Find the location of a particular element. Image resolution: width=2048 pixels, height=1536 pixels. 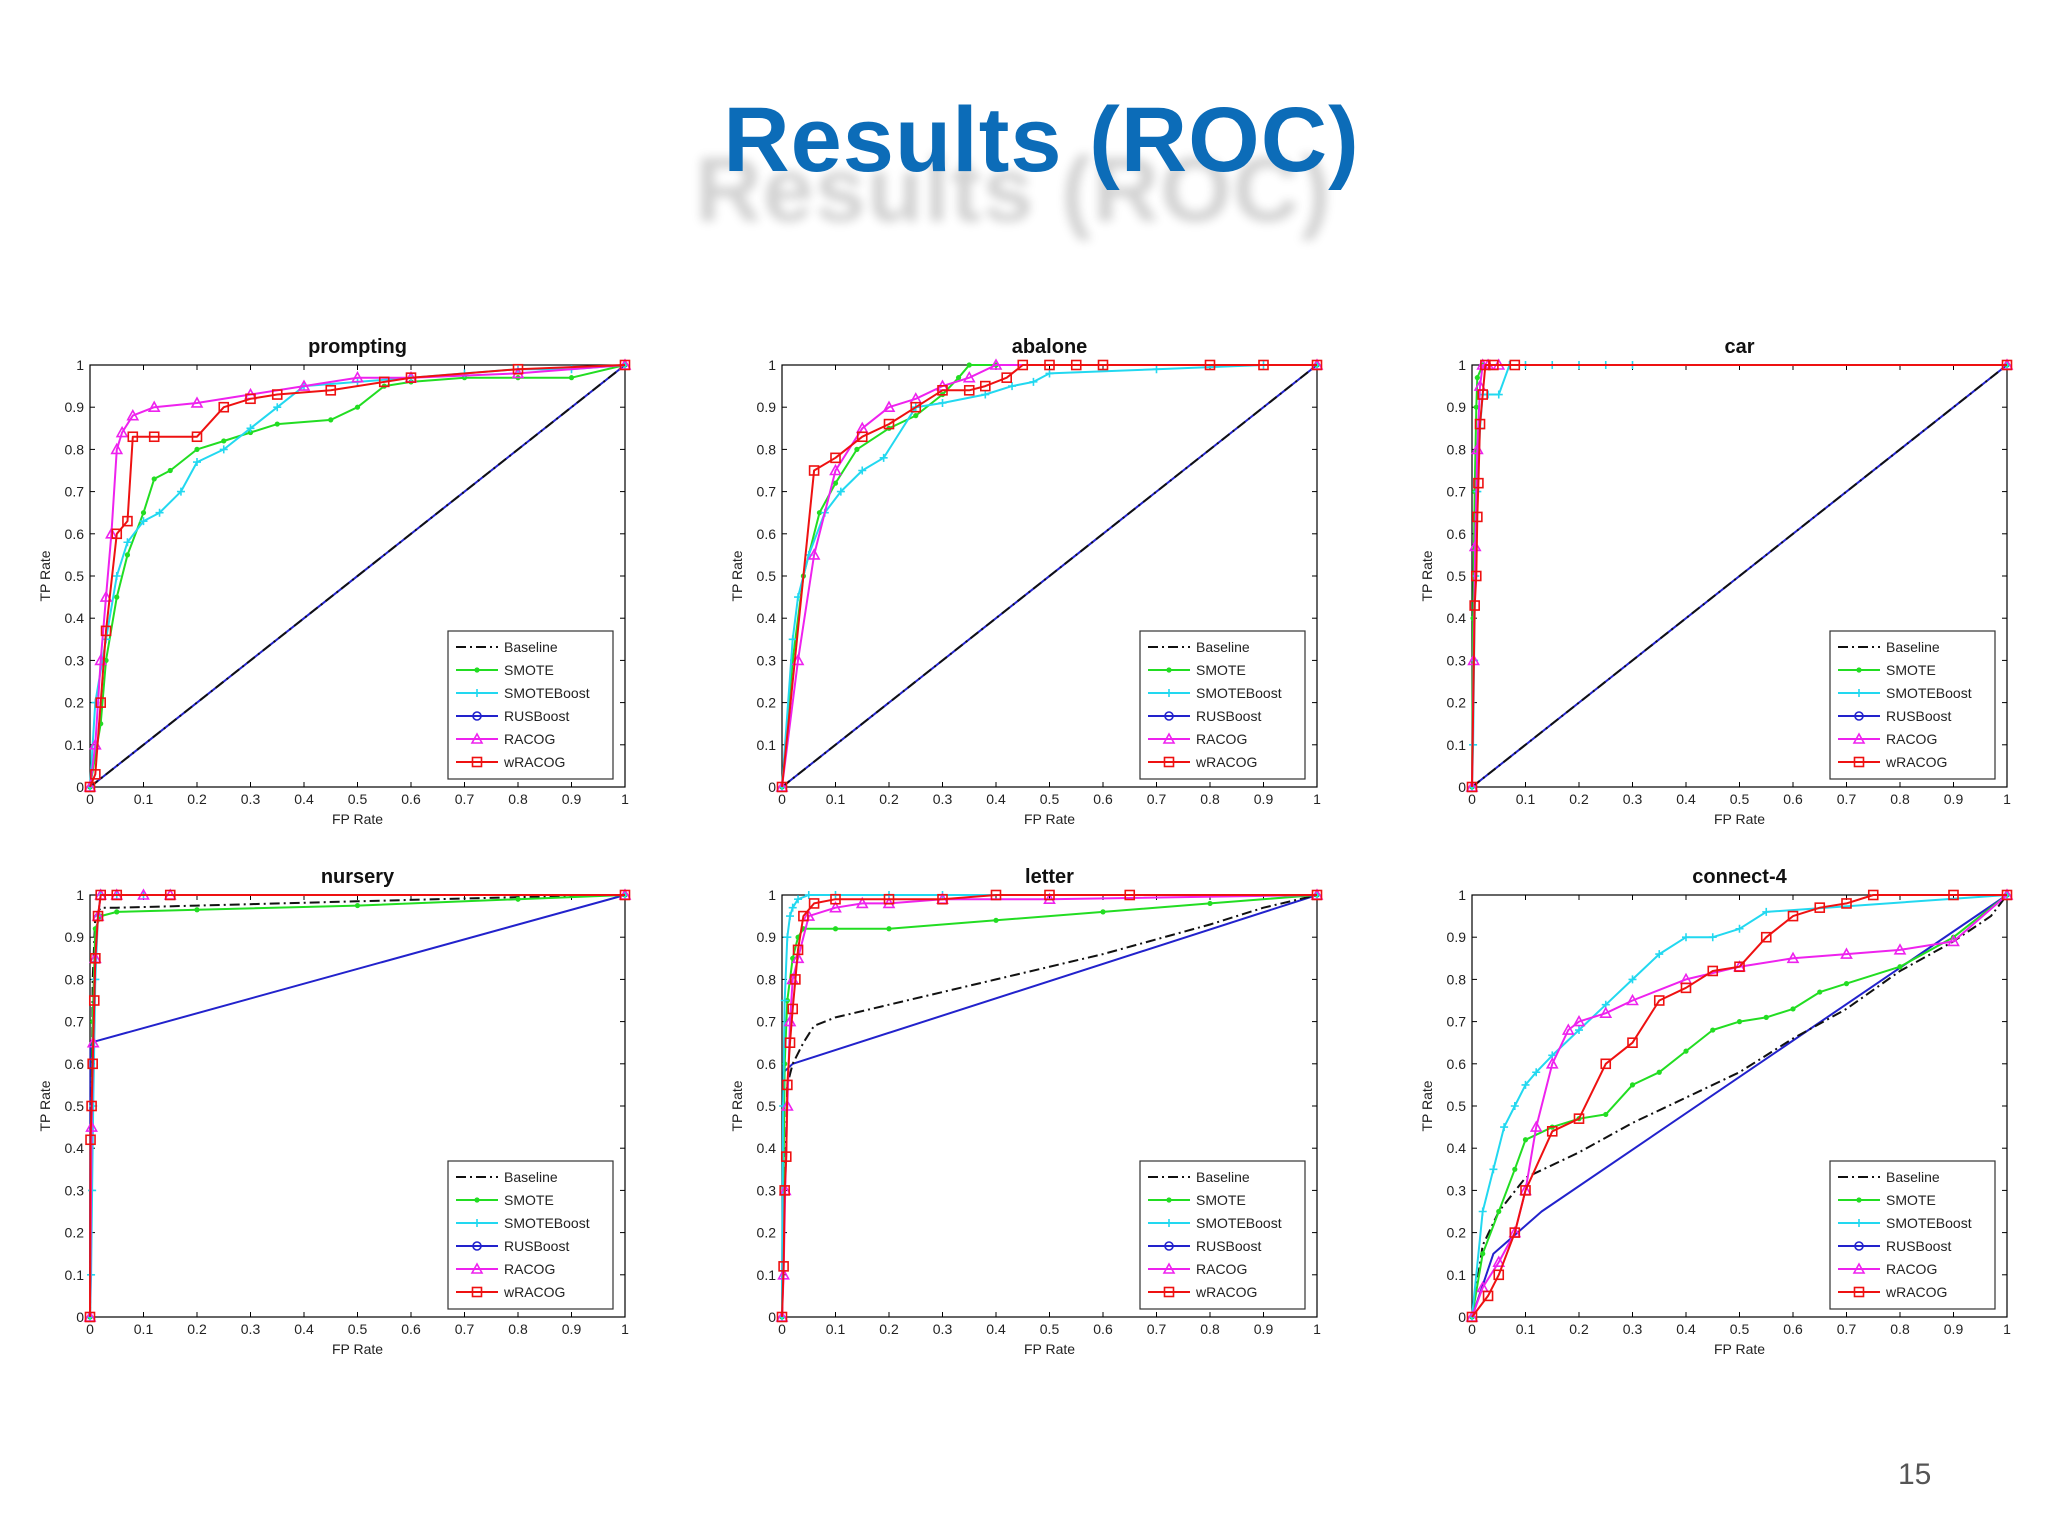

x-tick-label: 0.2 is located at coordinates (1579, 799).